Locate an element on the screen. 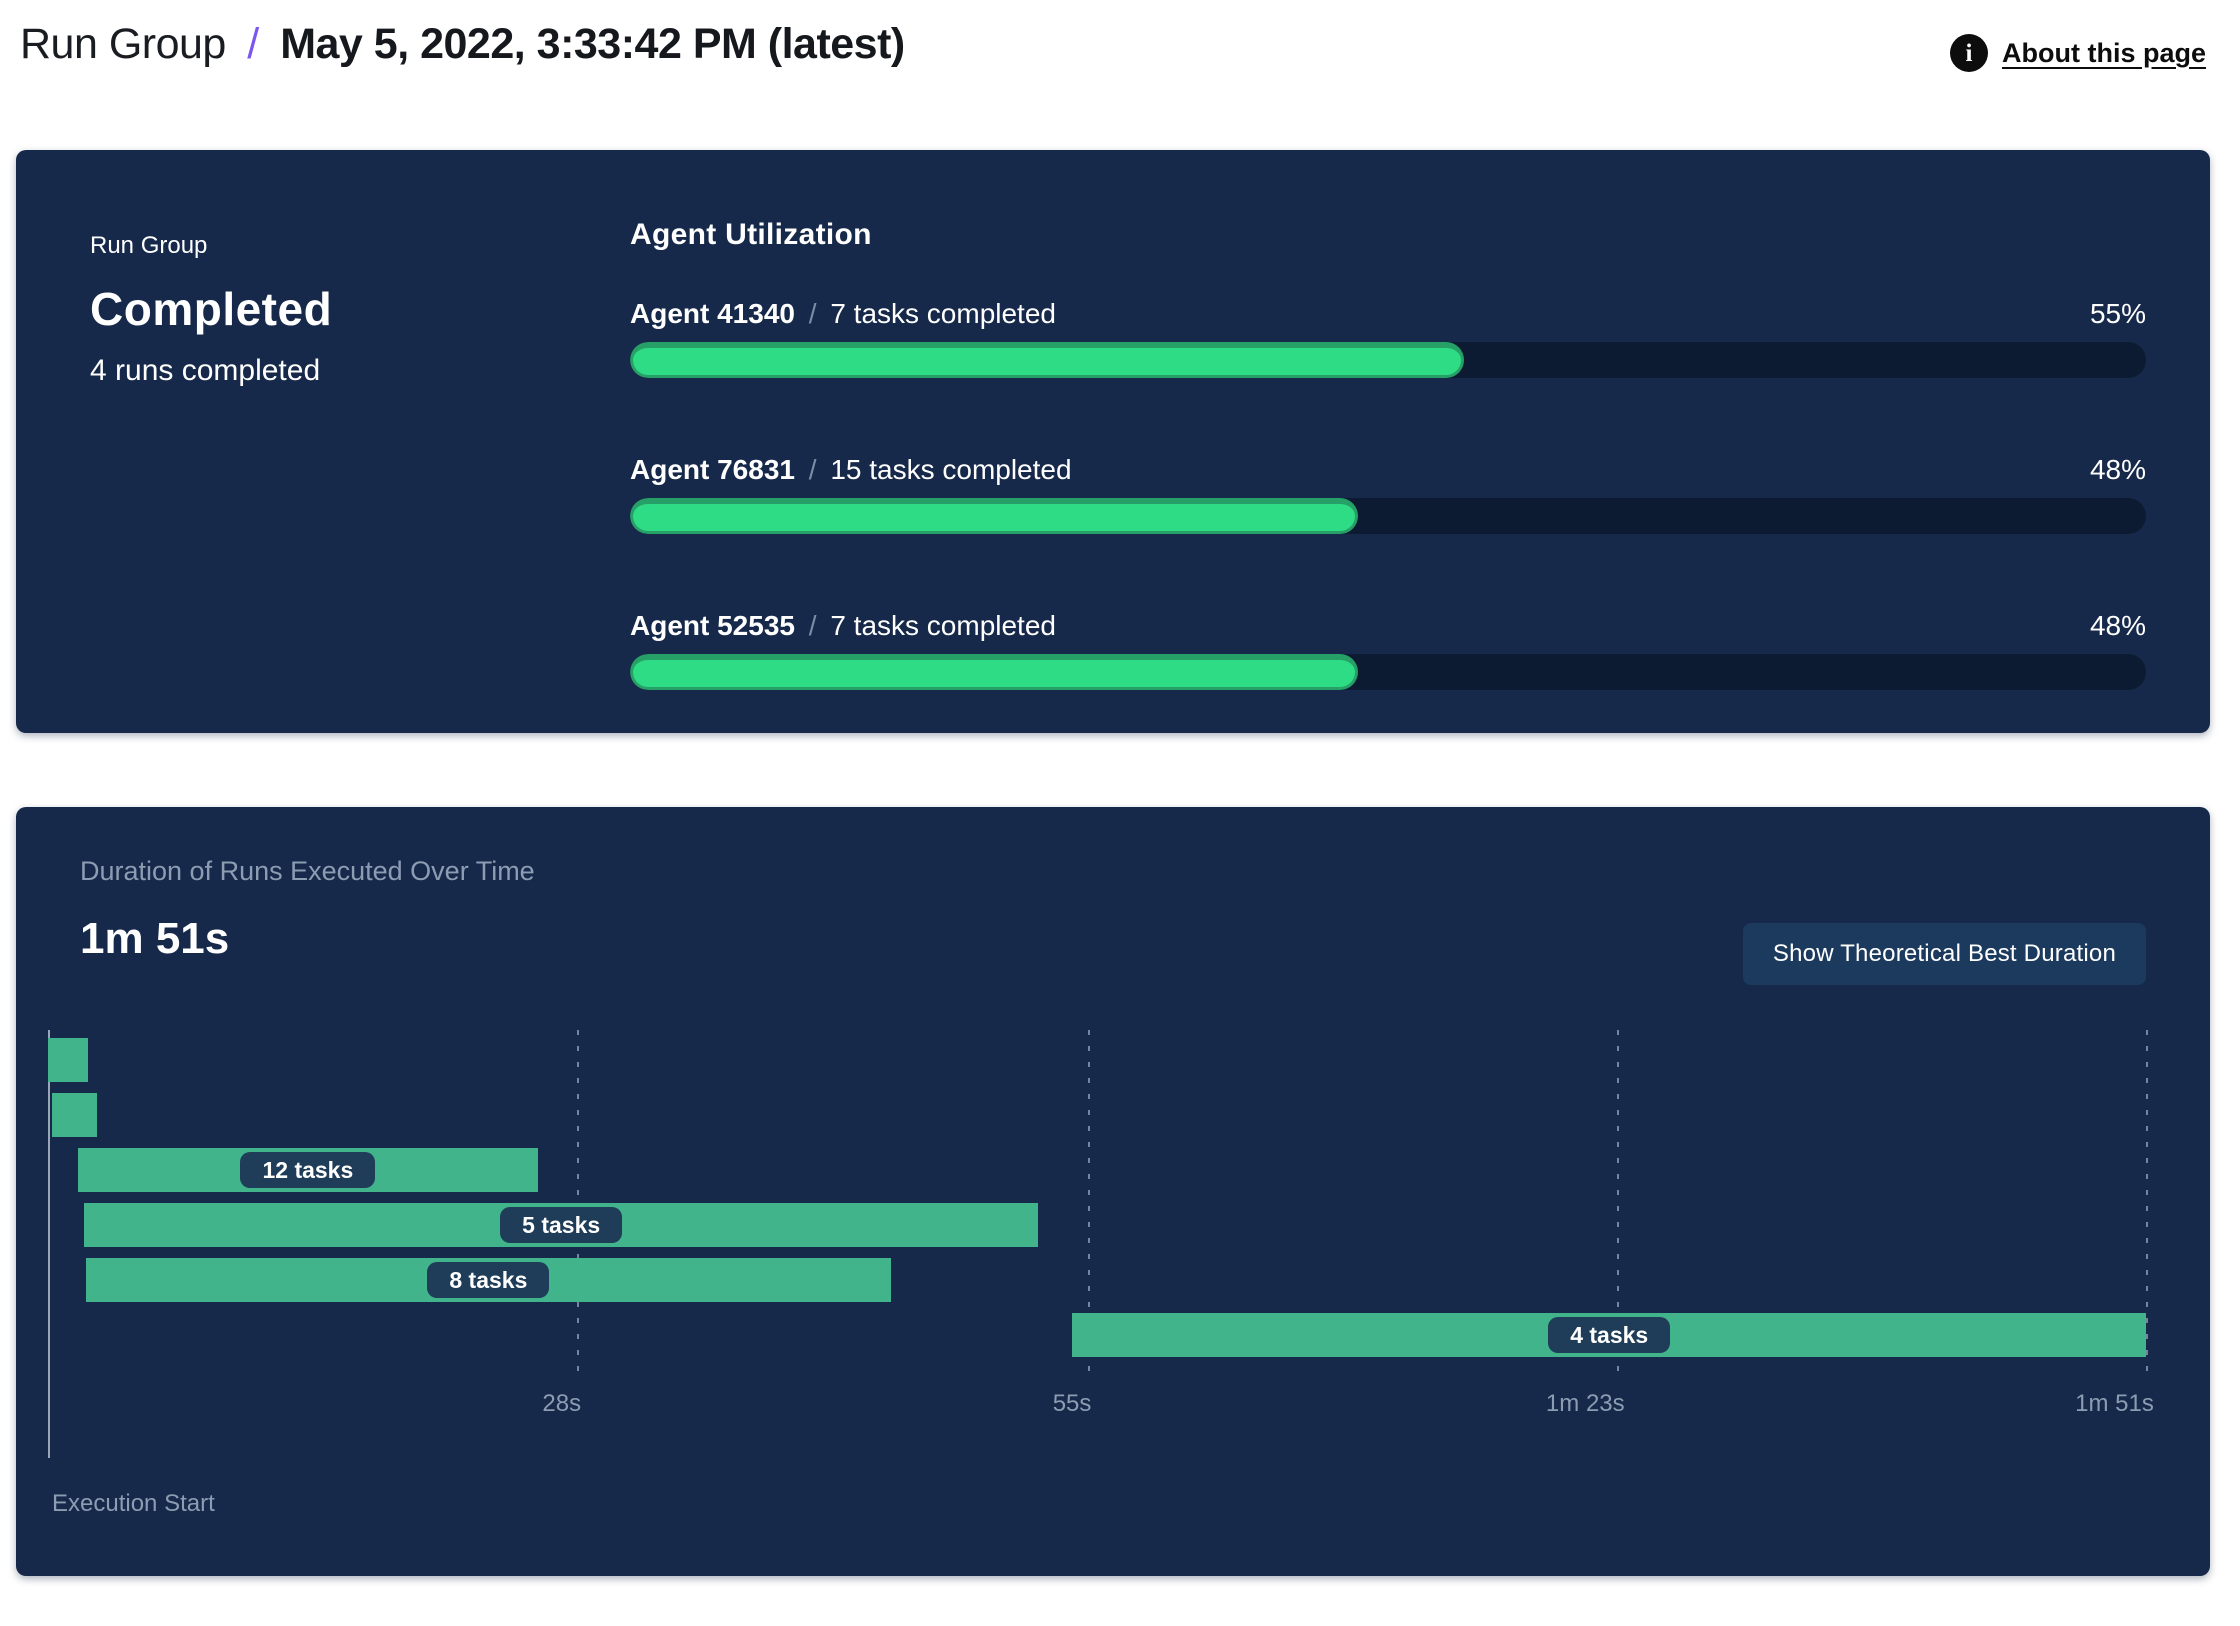 This screenshot has height=1626, width=2240. info-icon: i is located at coordinates (1969, 53).